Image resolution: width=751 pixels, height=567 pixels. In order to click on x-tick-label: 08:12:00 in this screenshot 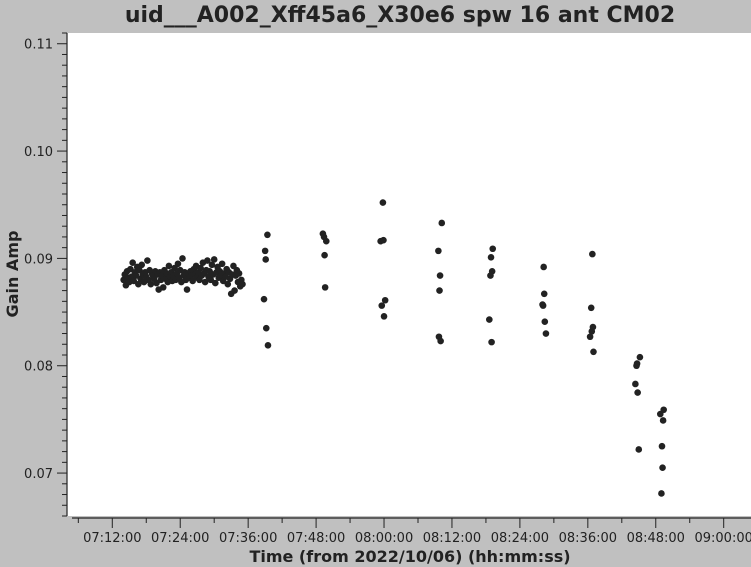, I will do `click(452, 538)`.